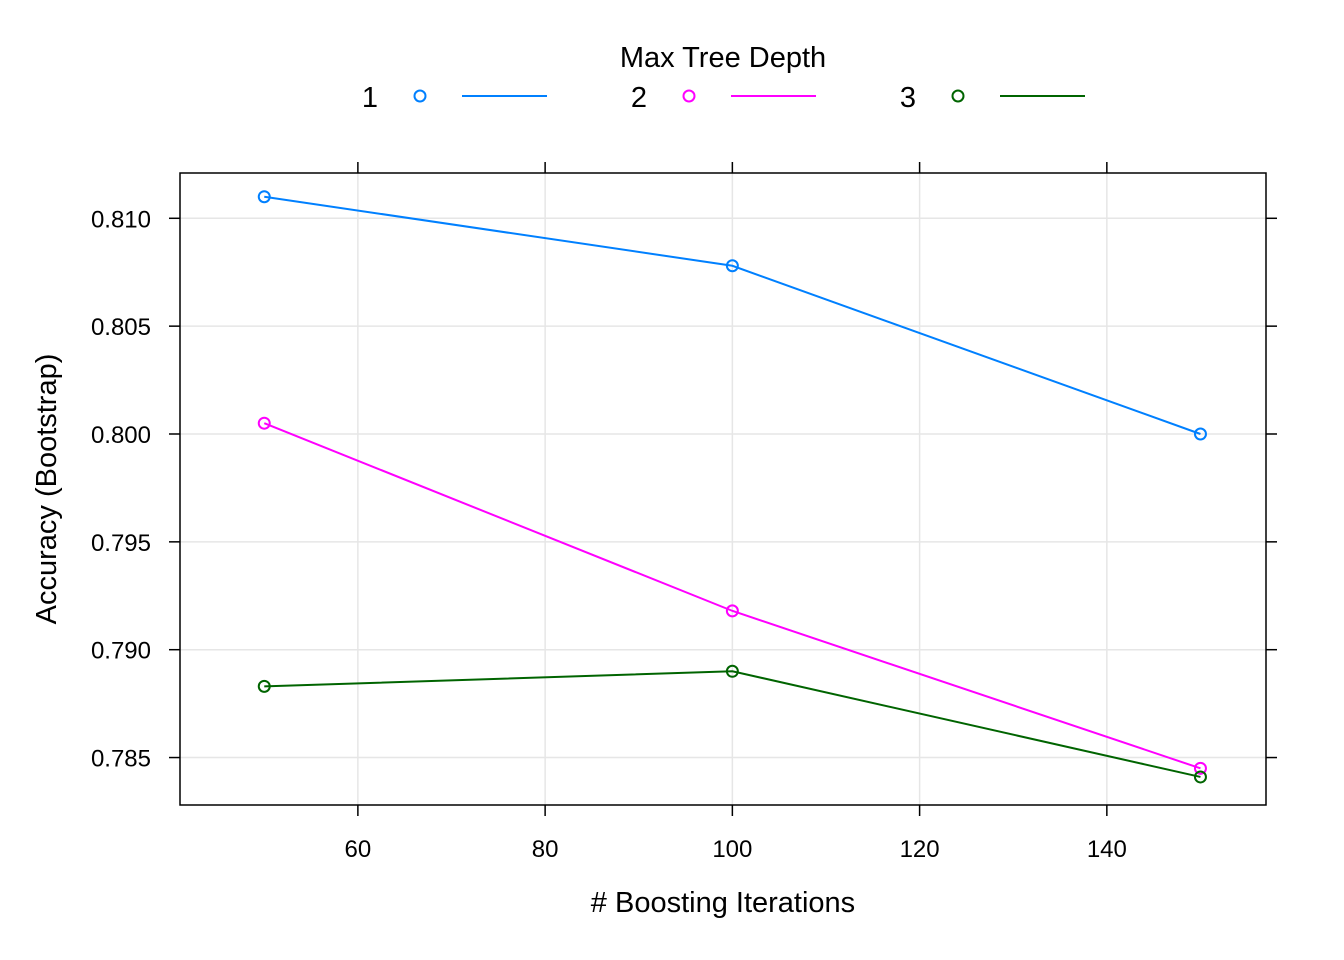 This screenshot has width=1344, height=960. Describe the element at coordinates (723, 98) in the screenshot. I see `legend: 1 2 3` at that location.